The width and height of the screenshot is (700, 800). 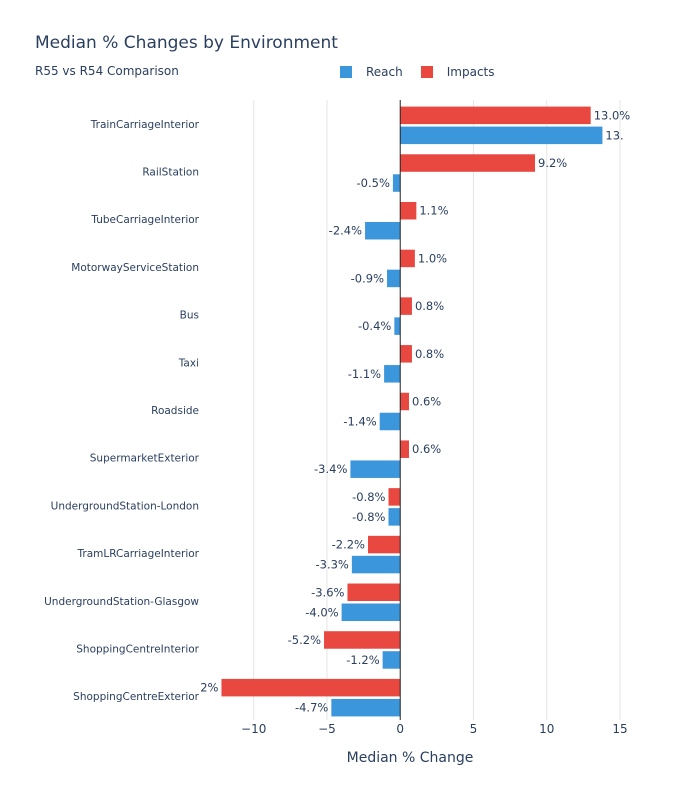 What do you see at coordinates (145, 125) in the screenshot?
I see `category-label: TrainCarriageInterior` at bounding box center [145, 125].